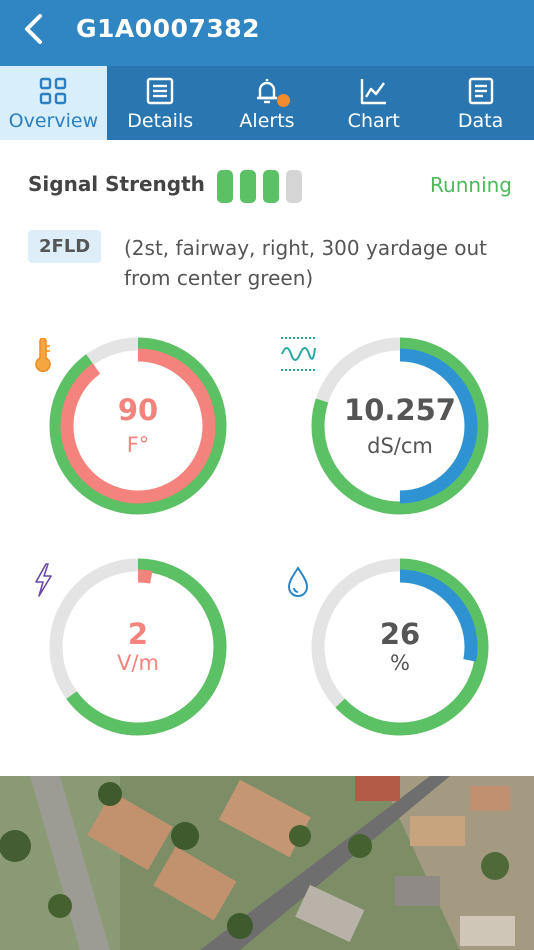 Image resolution: width=534 pixels, height=950 pixels. I want to click on app-header: G1A0007382, so click(267, 33).